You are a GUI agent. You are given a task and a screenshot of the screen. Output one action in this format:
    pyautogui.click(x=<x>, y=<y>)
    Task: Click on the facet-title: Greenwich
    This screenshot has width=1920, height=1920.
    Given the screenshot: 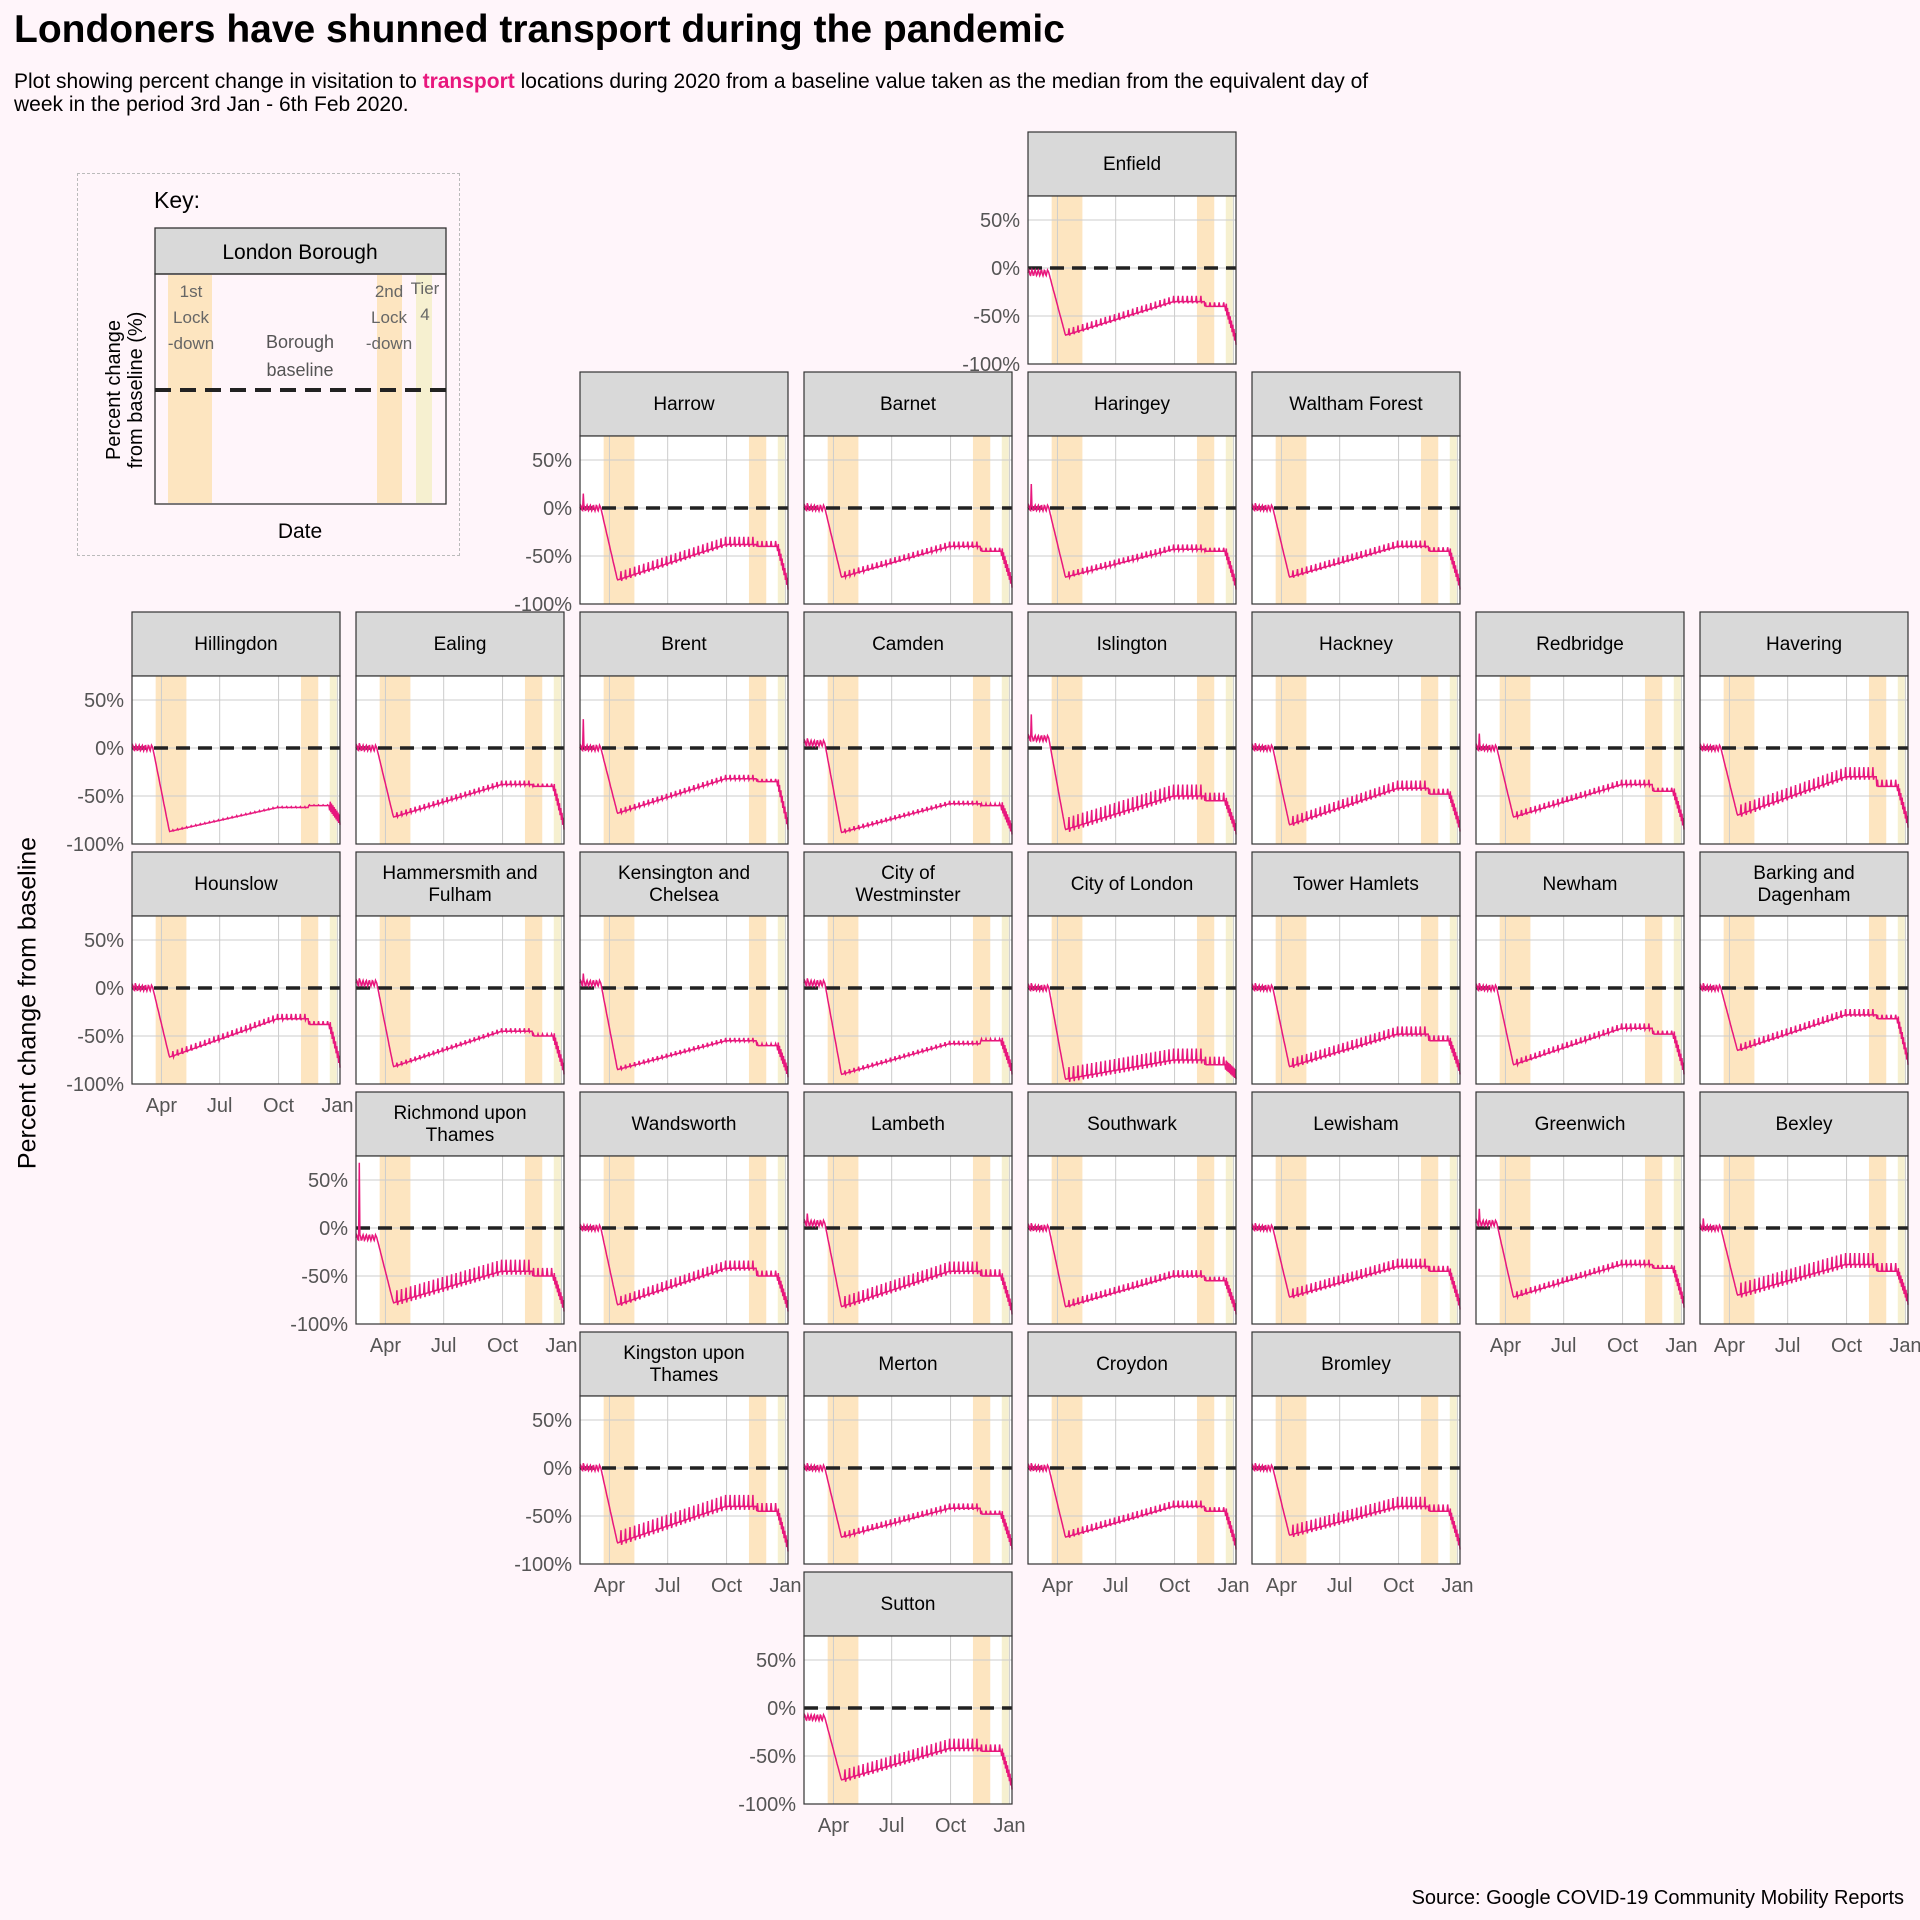 What is the action you would take?
    pyautogui.click(x=1580, y=1124)
    